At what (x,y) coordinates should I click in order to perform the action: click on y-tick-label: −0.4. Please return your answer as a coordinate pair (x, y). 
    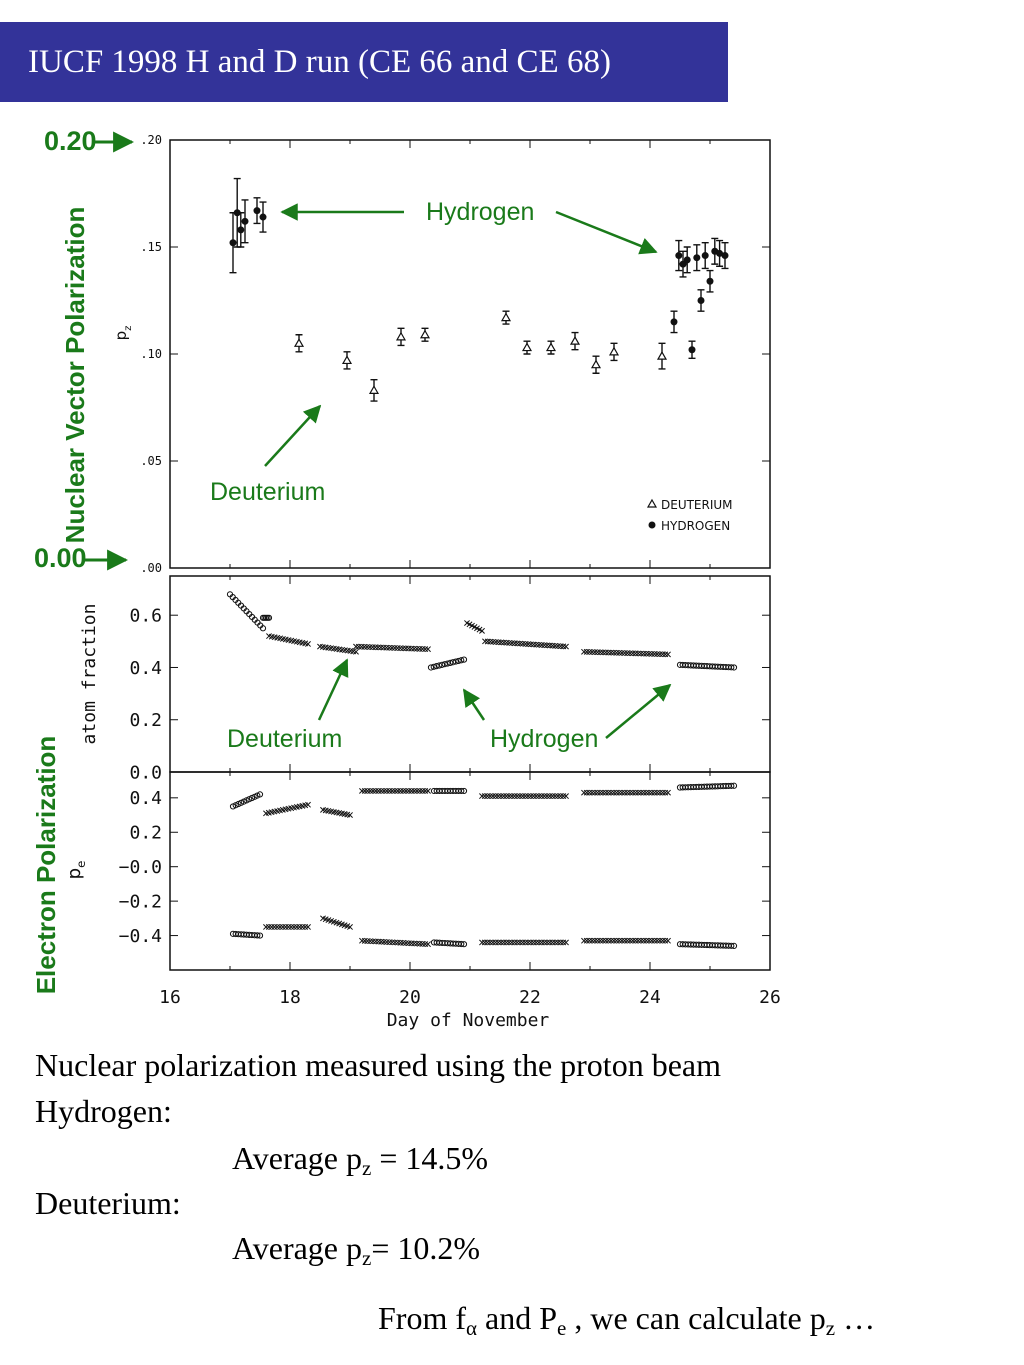
    Looking at the image, I should click on (140, 936).